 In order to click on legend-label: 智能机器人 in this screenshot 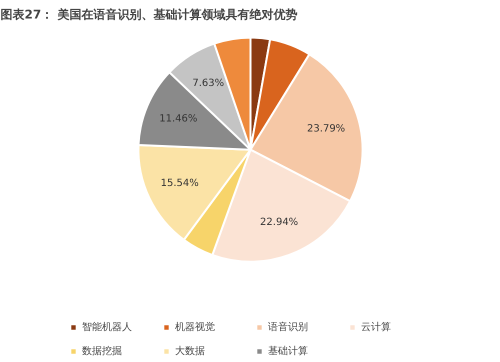, I will do `click(107, 327)`.